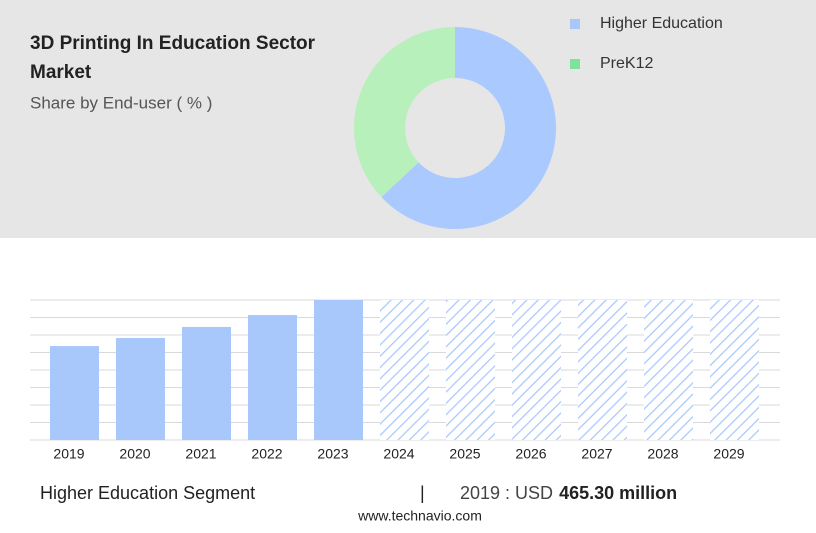 The image size is (816, 533). What do you see at coordinates (506, 493) in the screenshot?
I see `year-label: 2019 : USD` at bounding box center [506, 493].